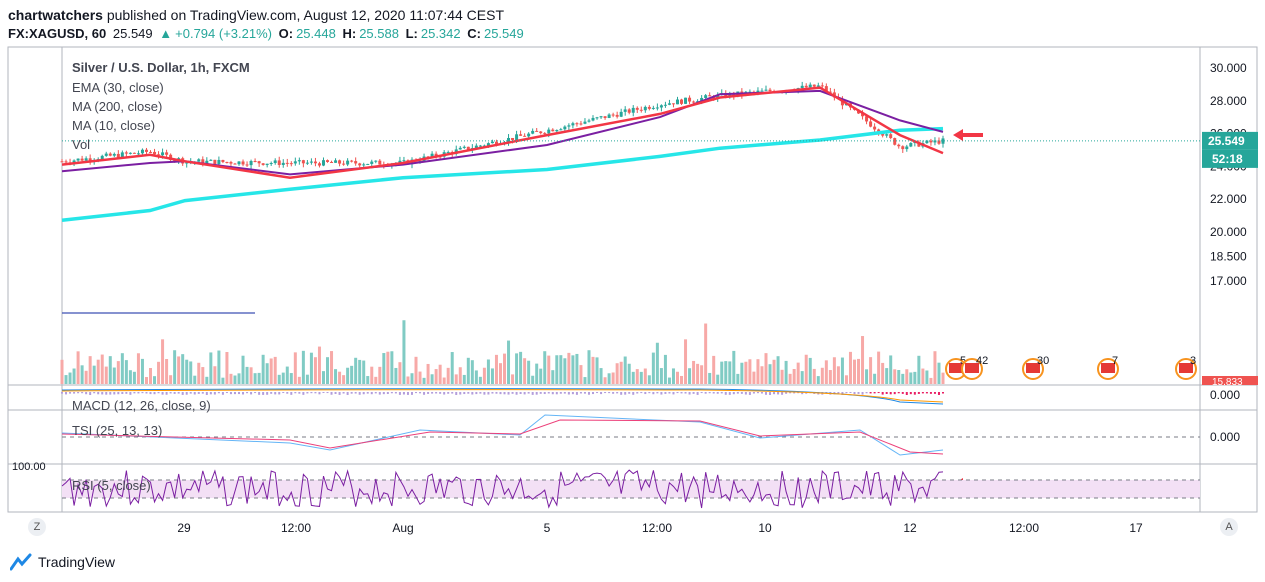  I want to click on legend-vol: Vol, so click(81, 144).